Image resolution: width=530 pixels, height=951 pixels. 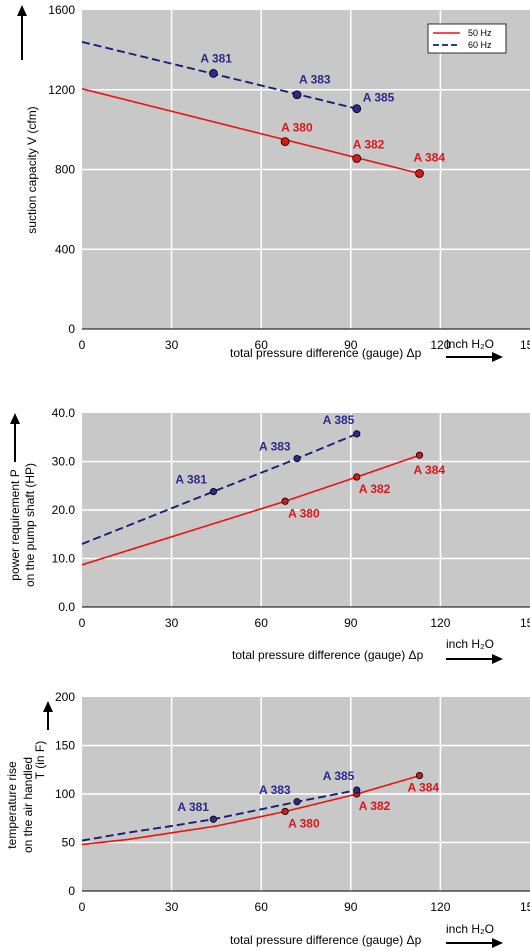 What do you see at coordinates (64, 462) in the screenshot?
I see `y-tick-label: 30.0` at bounding box center [64, 462].